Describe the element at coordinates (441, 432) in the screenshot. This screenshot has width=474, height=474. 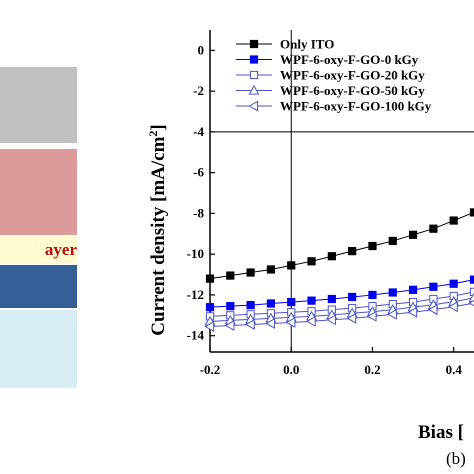
I see `x-axis-title: Bias [` at that location.